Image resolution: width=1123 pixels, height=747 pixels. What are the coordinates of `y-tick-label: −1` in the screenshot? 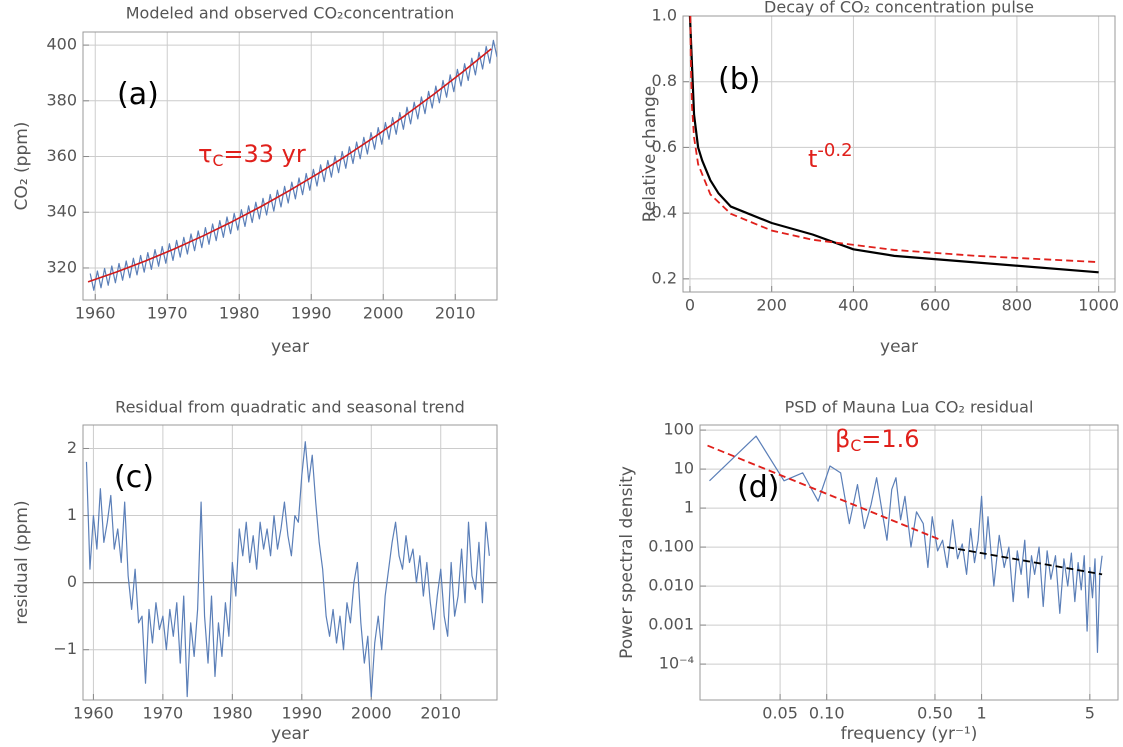 It's located at (65, 648).